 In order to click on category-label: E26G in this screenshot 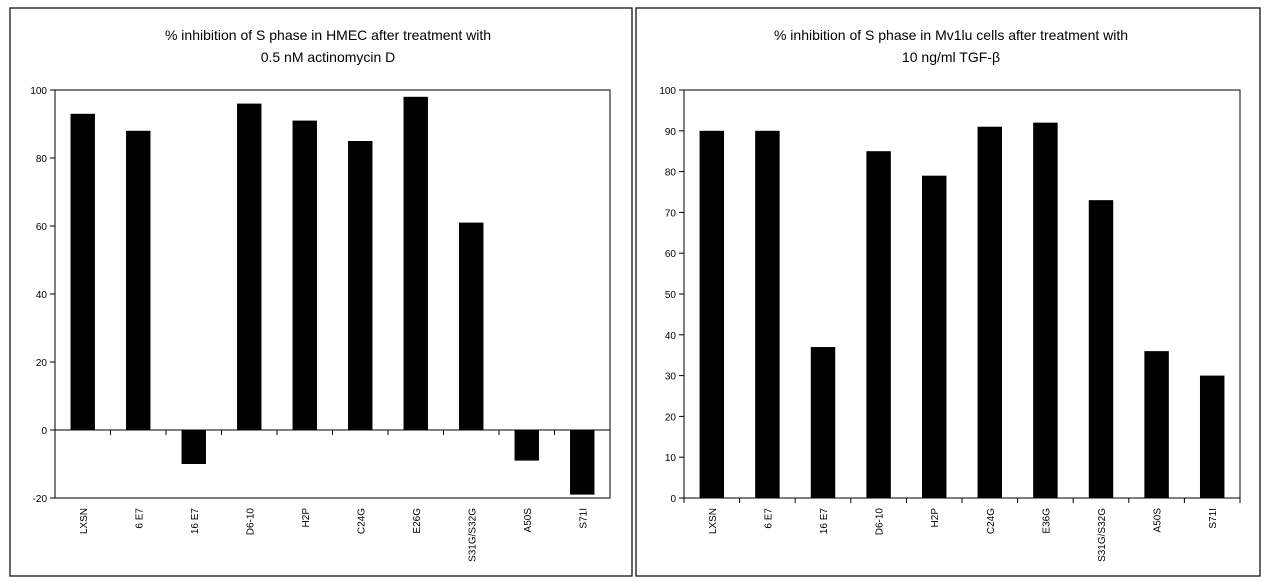, I will do `click(417, 521)`.